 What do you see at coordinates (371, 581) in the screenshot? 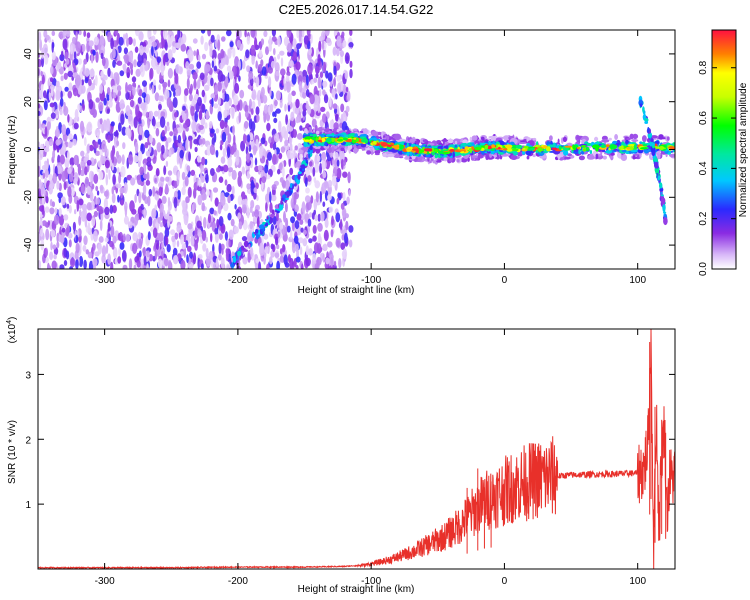
I see `snr-x-tick-label: -100` at bounding box center [371, 581].